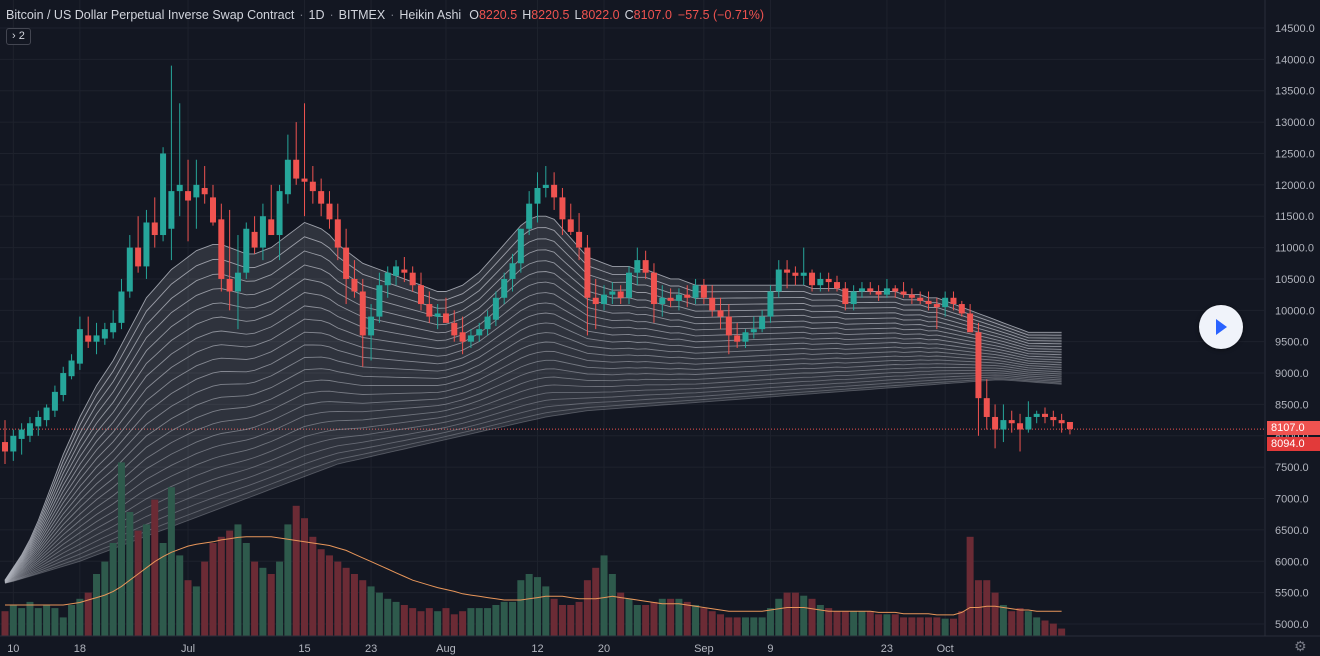  What do you see at coordinates (1300, 646) in the screenshot?
I see `gear-icon: ⚙` at bounding box center [1300, 646].